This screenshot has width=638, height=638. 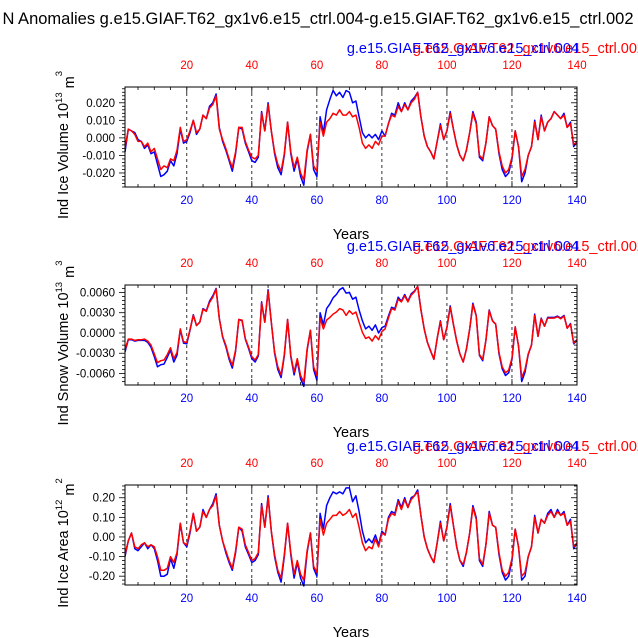 I want to click on y-tick-label: -0.10, so click(x=102, y=558).